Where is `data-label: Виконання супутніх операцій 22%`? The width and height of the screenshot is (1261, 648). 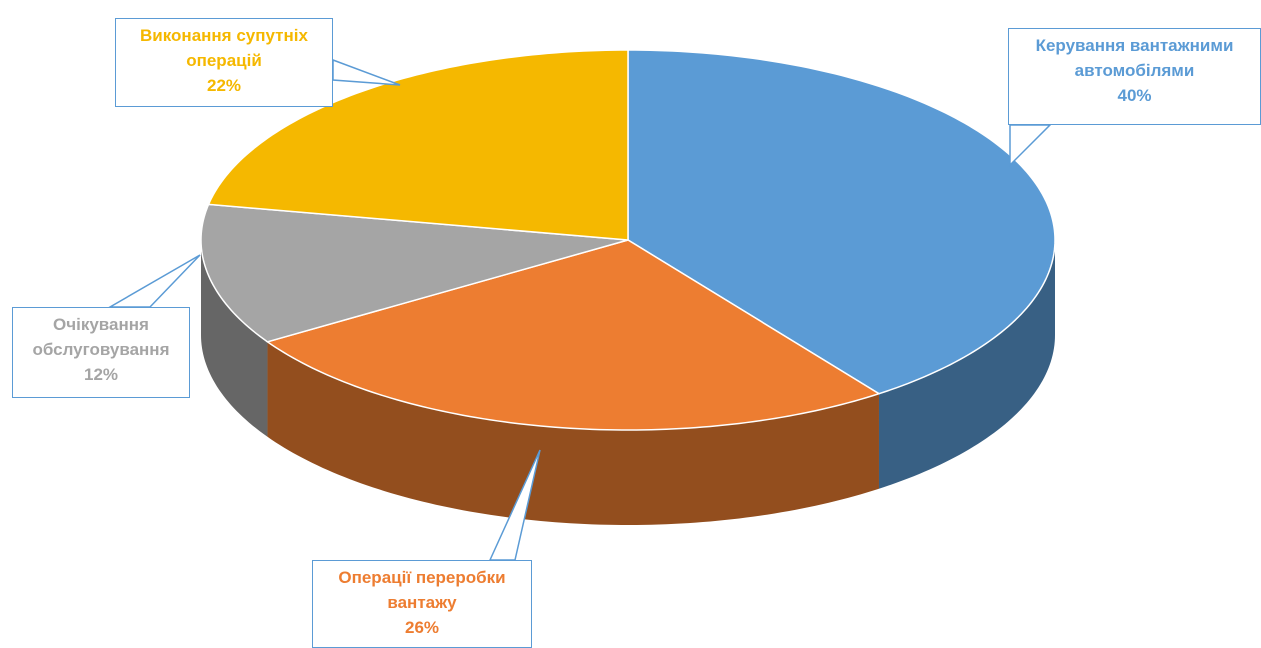
data-label: Виконання супутніх операцій 22% is located at coordinates (224, 62).